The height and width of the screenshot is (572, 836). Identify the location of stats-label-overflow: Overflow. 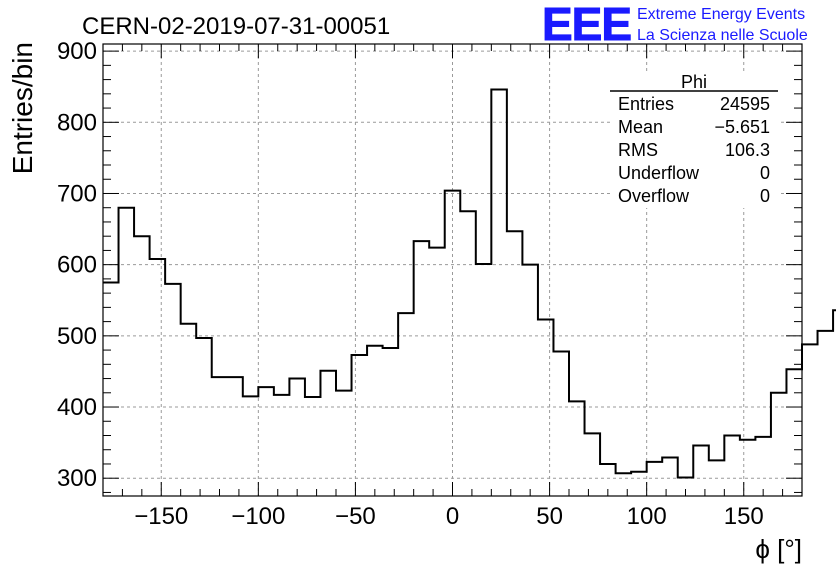
(654, 196).